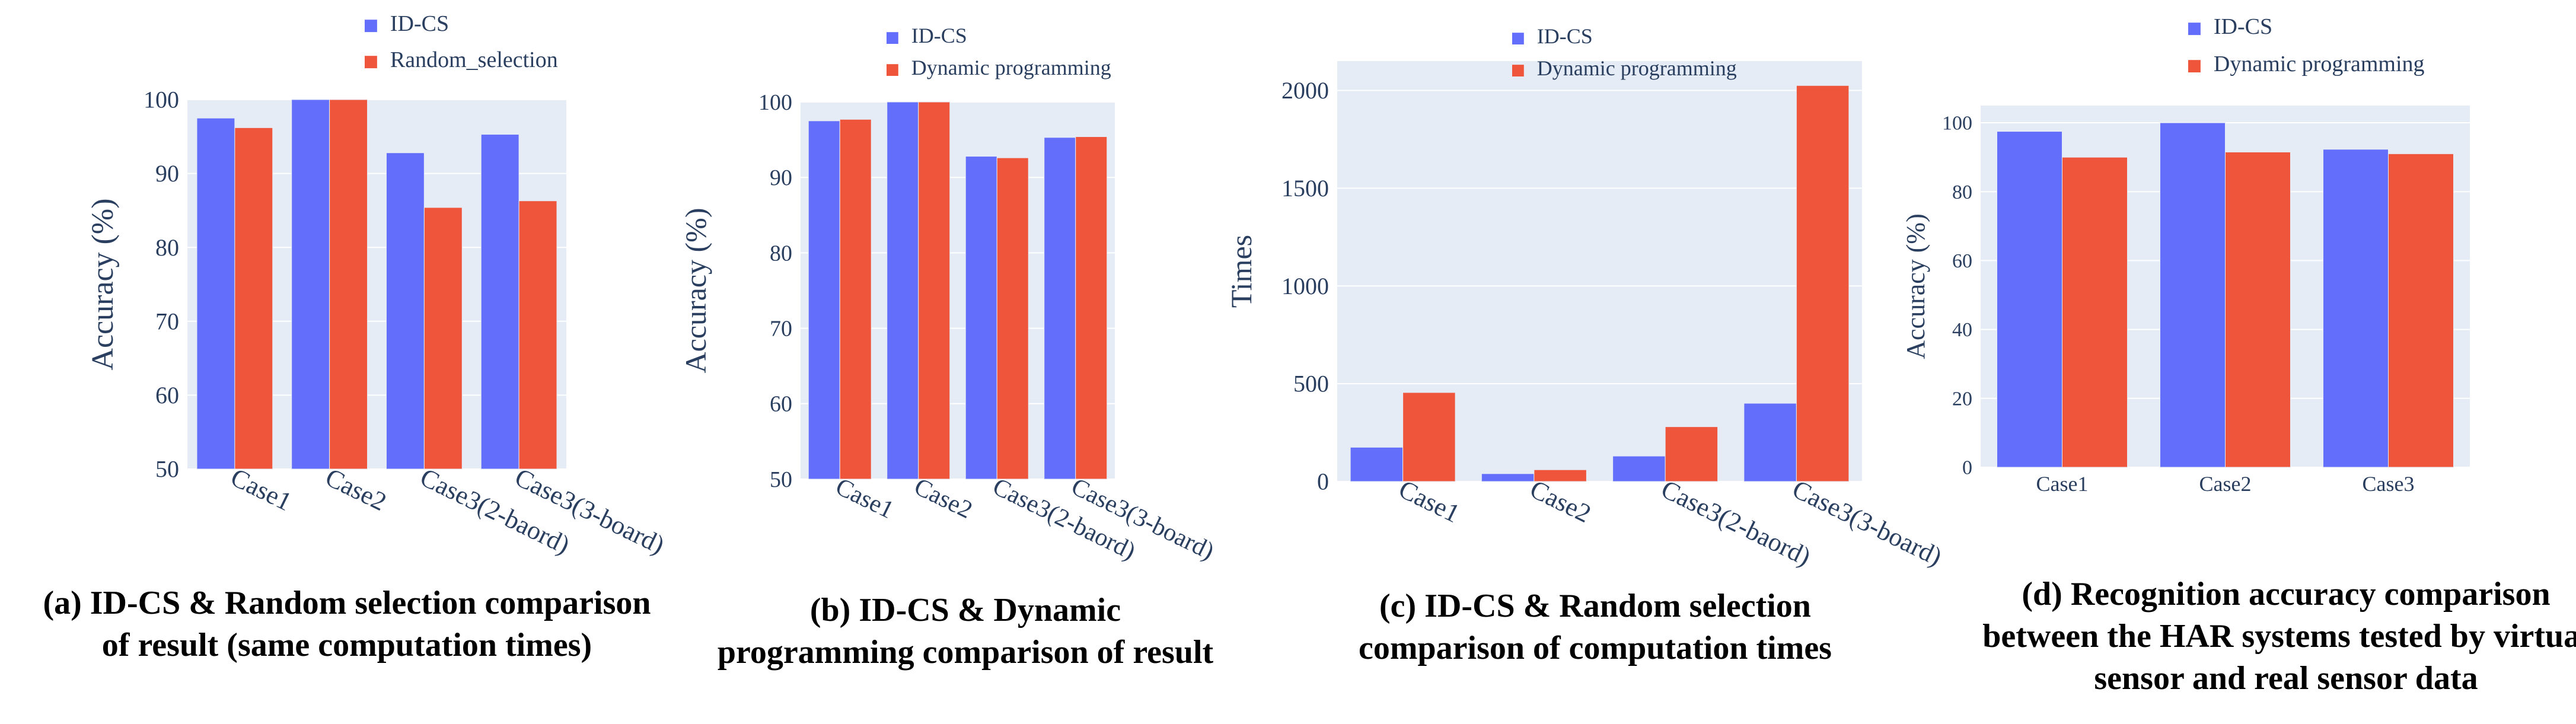 The height and width of the screenshot is (724, 2576). What do you see at coordinates (2389, 484) in the screenshot?
I see `x-tick-label: Case3` at bounding box center [2389, 484].